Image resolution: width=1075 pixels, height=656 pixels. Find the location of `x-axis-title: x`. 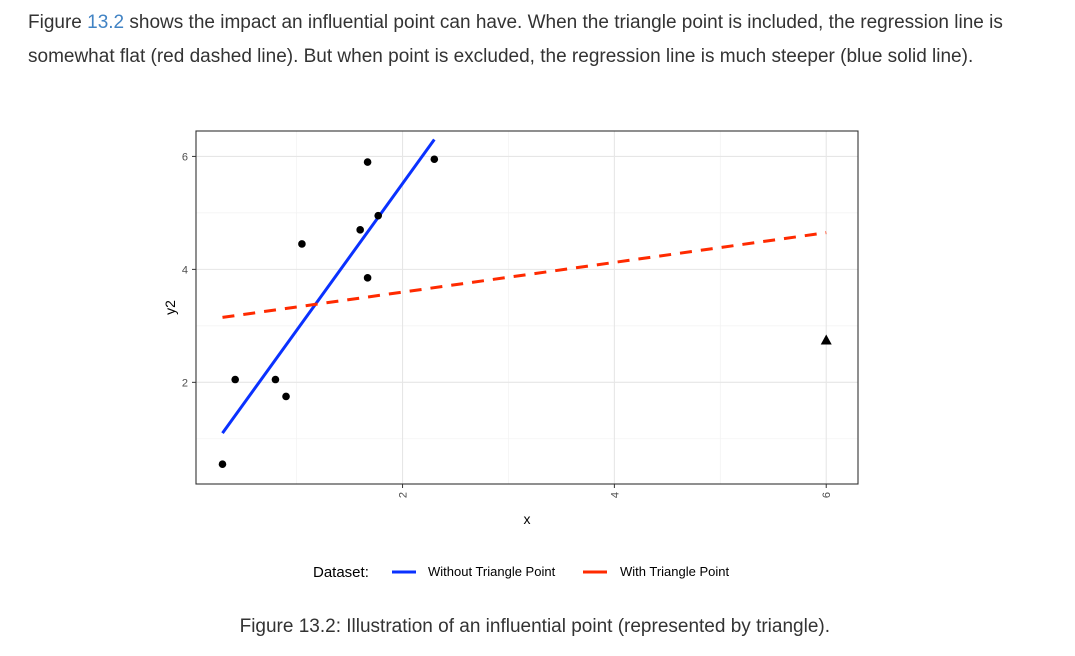

x-axis-title: x is located at coordinates (527, 519).